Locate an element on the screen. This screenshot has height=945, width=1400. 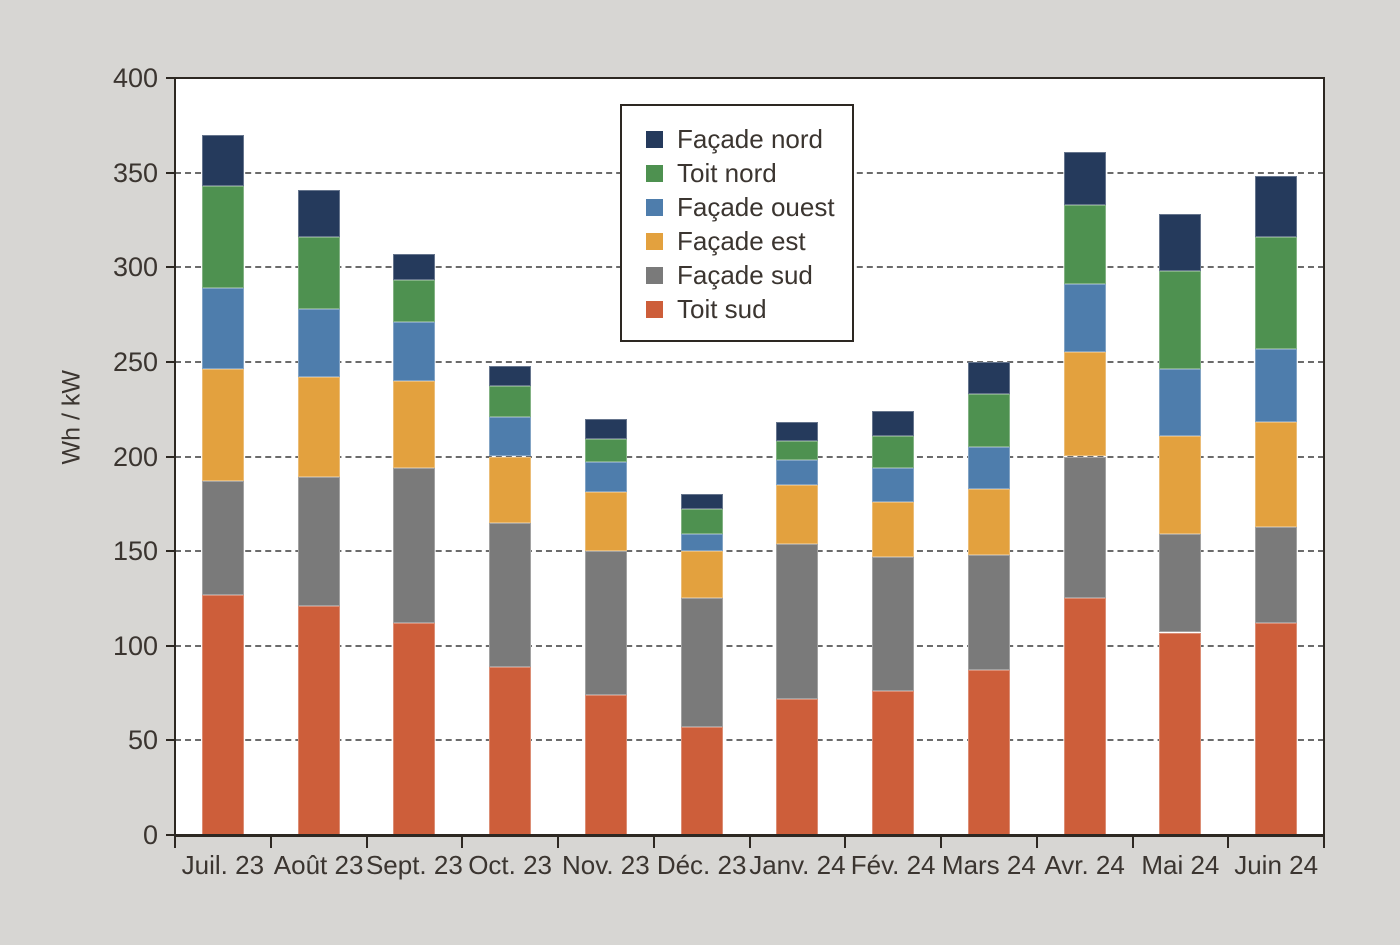
legend-item-façade-sud: Façade sud is located at coordinates (744, 275).